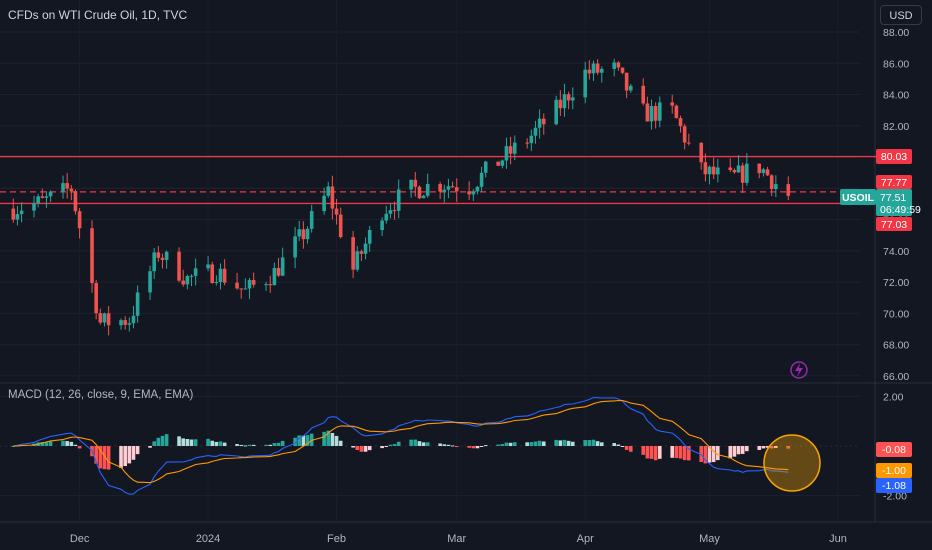 The height and width of the screenshot is (550, 932). I want to click on current-price-tag: 77.51 06:49:59, so click(898, 202).